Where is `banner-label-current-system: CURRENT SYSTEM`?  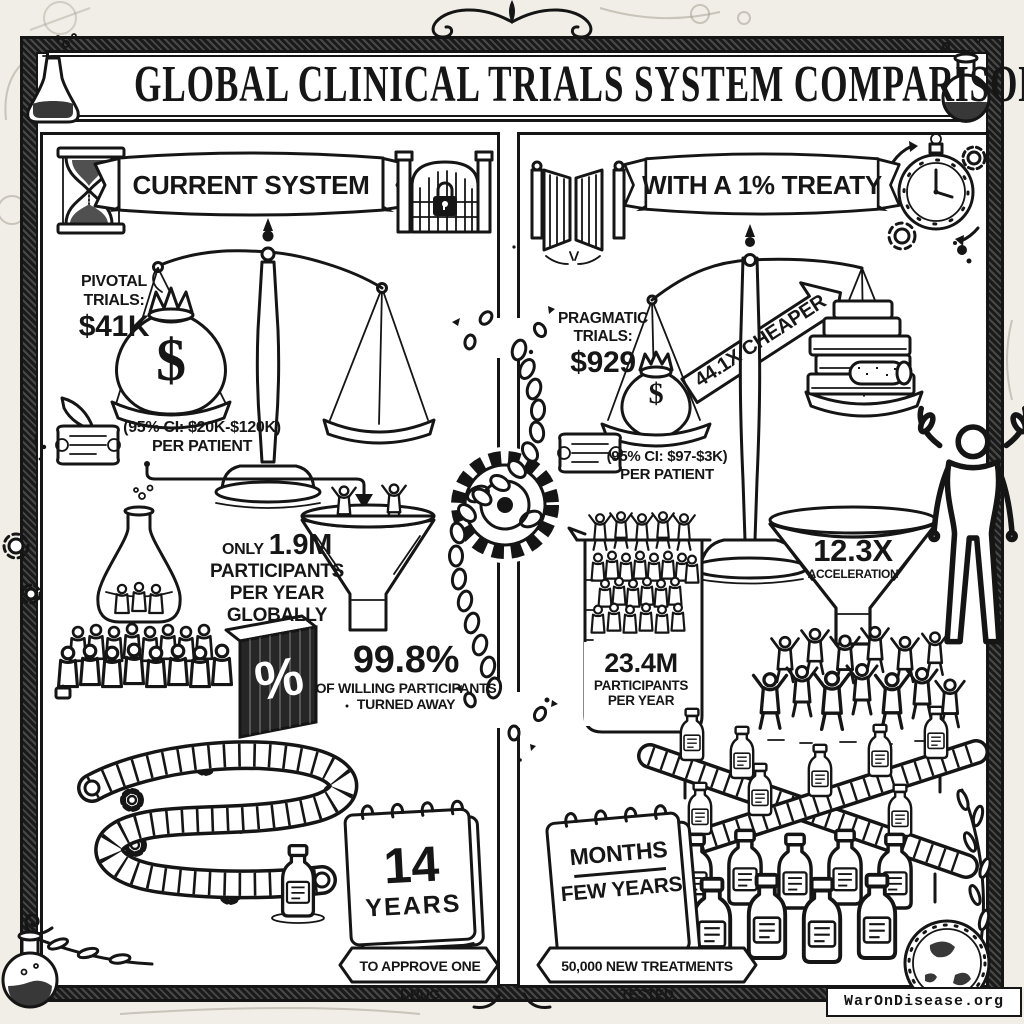
banner-label-current-system: CURRENT SYSTEM is located at coordinates (251, 185).